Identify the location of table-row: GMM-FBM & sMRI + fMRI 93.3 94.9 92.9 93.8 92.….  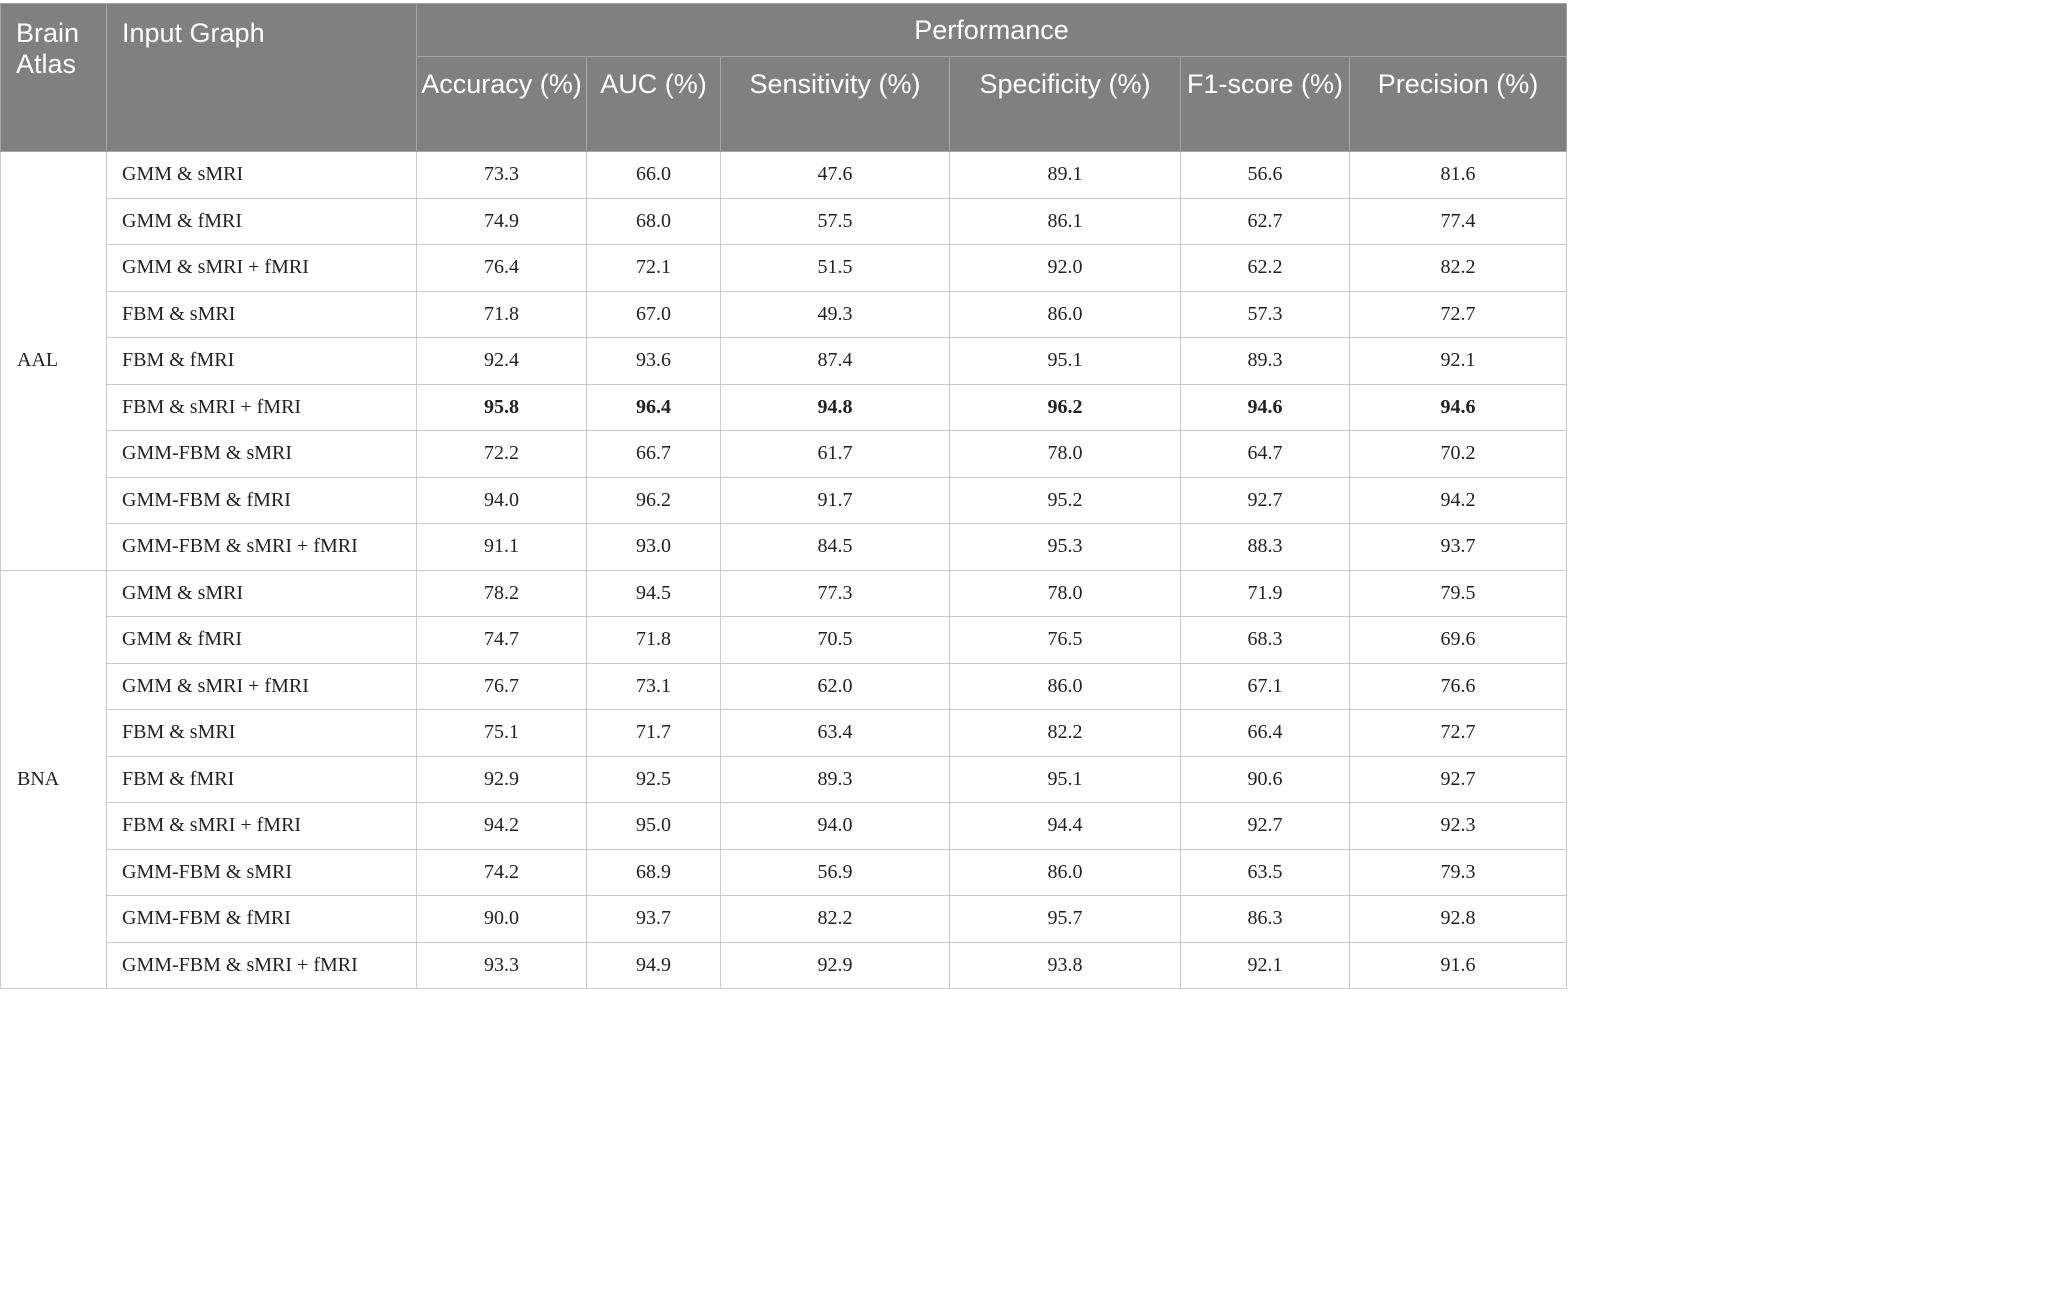
(784, 965).